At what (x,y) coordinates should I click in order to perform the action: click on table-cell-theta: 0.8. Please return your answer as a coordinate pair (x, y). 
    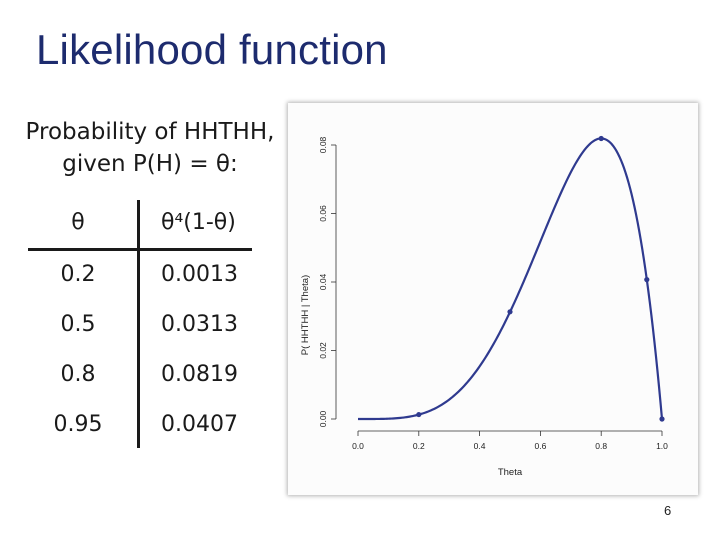
    Looking at the image, I should click on (78, 374).